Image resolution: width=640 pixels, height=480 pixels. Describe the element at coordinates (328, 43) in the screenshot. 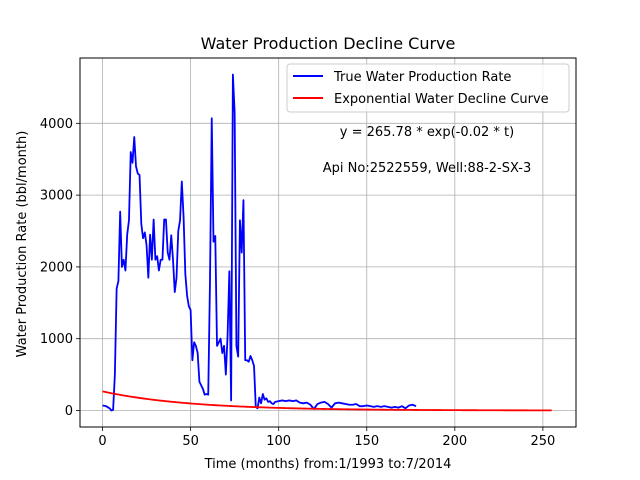

I see `chart-title: Water Production Decline Curve` at that location.